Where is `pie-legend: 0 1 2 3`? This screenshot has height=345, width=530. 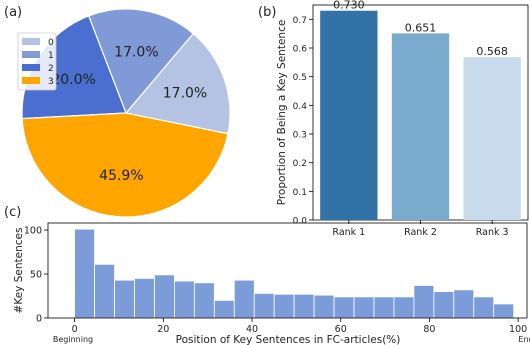
pie-legend: 0 1 2 3 is located at coordinates (37, 61).